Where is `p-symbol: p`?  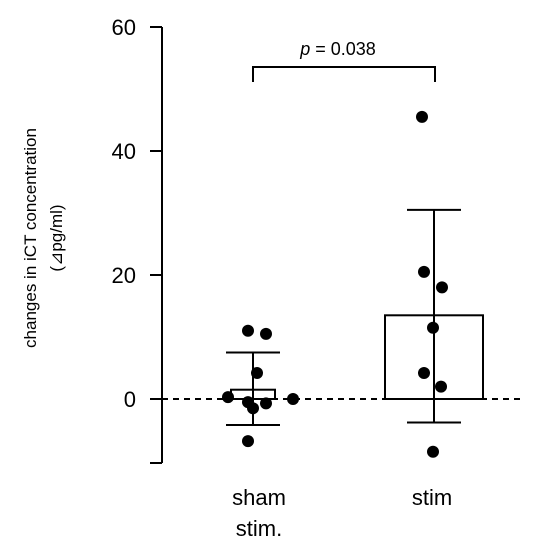 p-symbol: p is located at coordinates (304, 49).